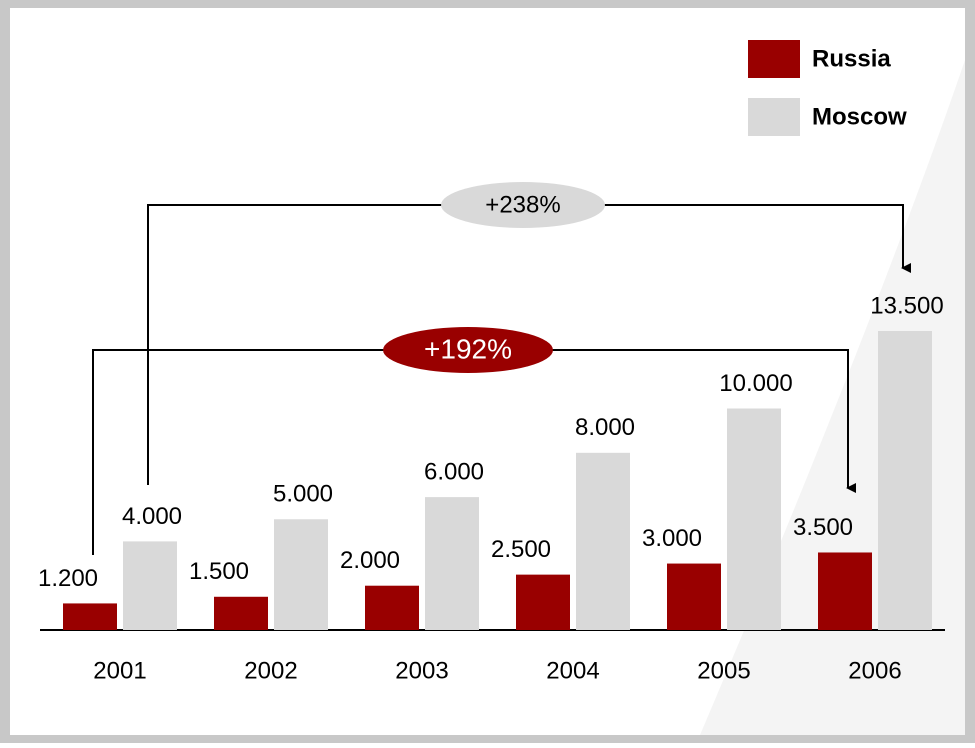  What do you see at coordinates (68, 578) in the screenshot?
I see `value-label: 1.200` at bounding box center [68, 578].